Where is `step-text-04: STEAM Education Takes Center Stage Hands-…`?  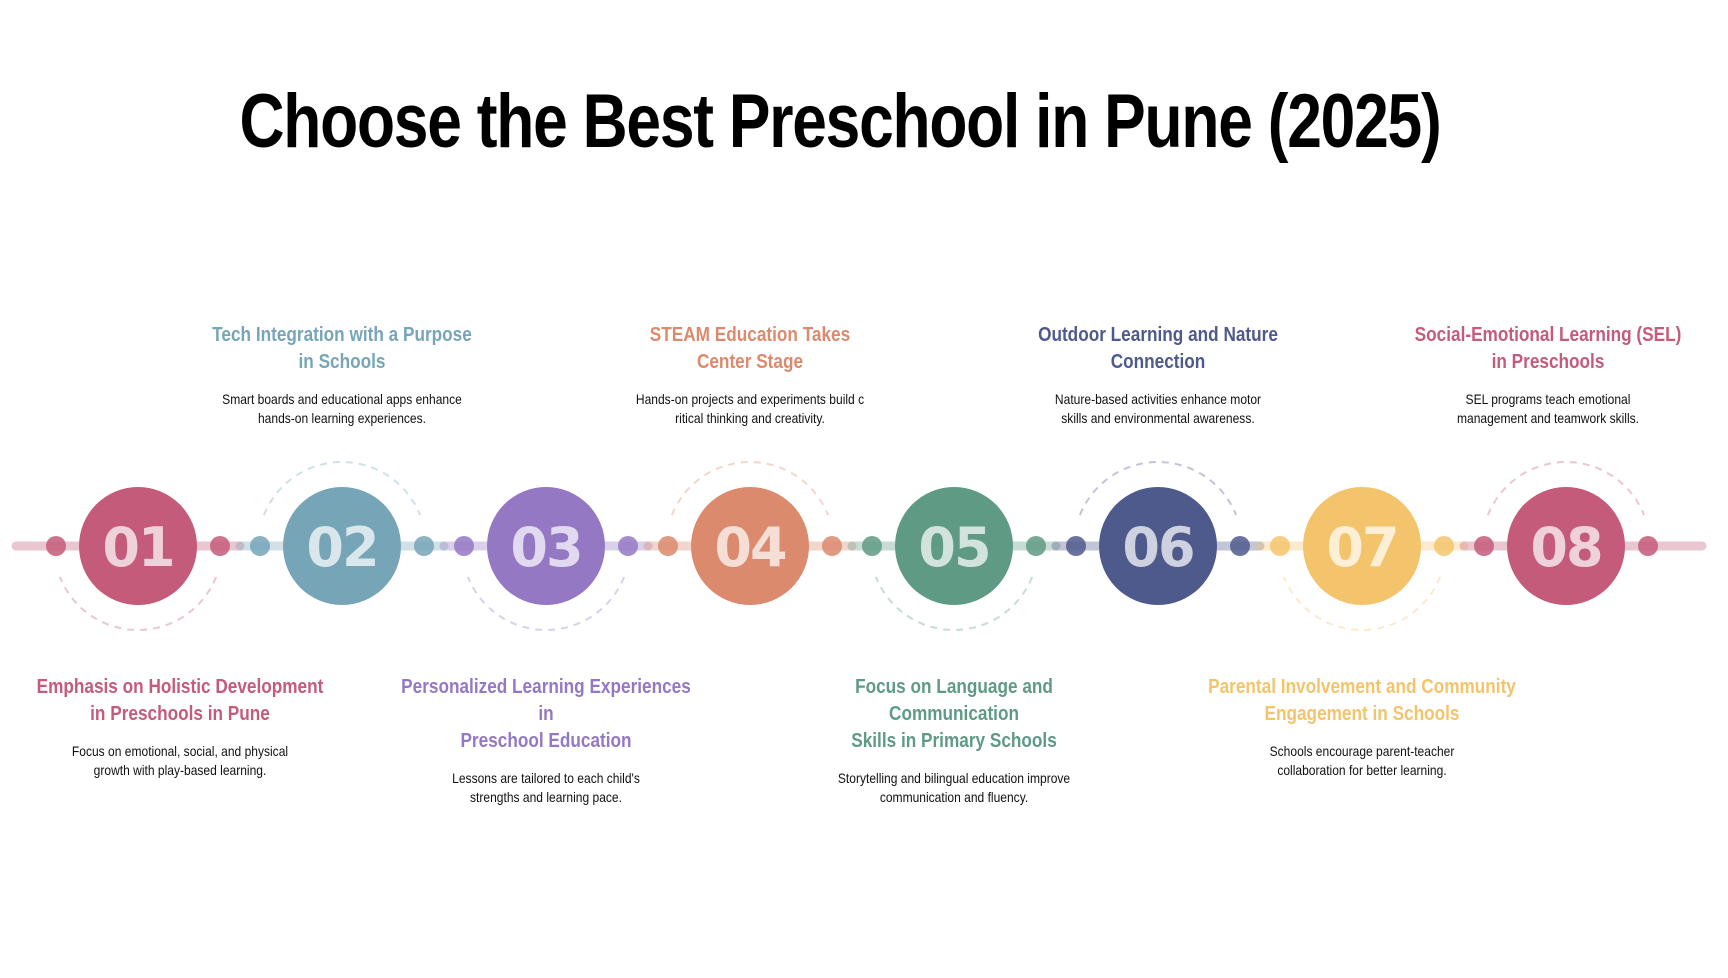 step-text-04: STEAM Education Takes Center Stage Hands-… is located at coordinates (750, 375).